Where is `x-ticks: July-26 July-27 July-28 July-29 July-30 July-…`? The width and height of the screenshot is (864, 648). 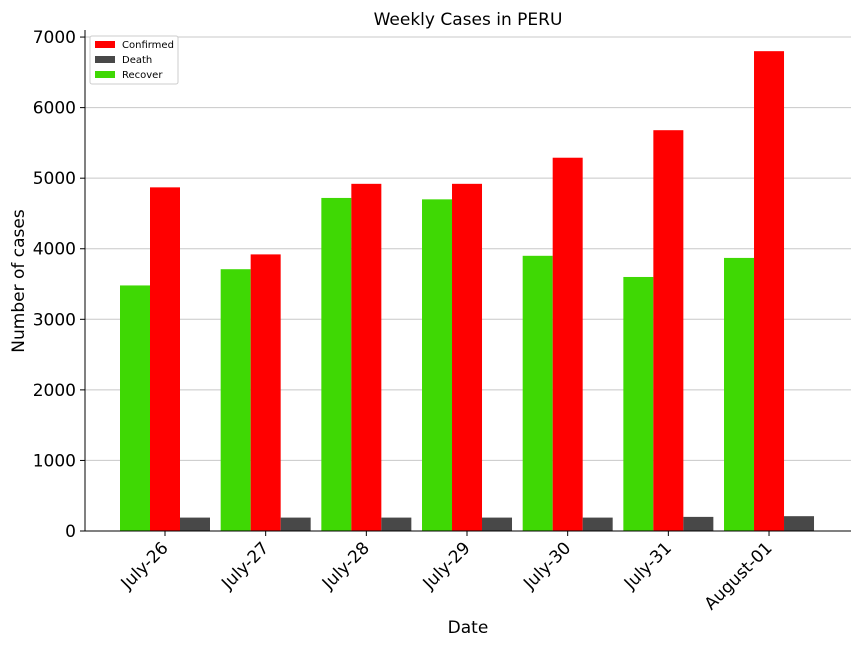
x-ticks: July-26 July-27 July-28 July-29 July-30 July-… is located at coordinates (447, 572).